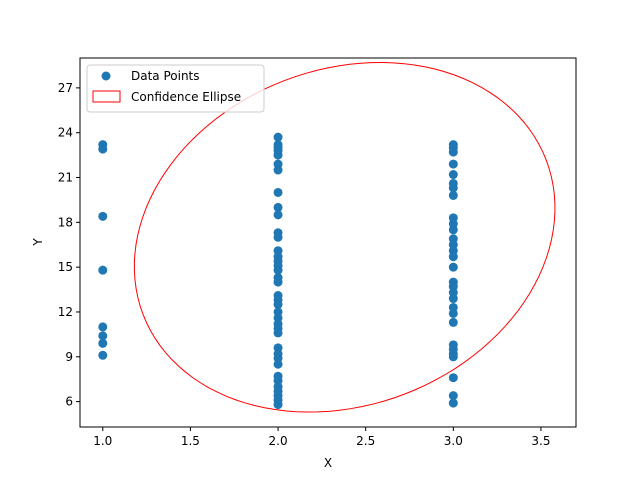  Describe the element at coordinates (102, 441) in the screenshot. I see `x-tick-label: 1.0` at that location.